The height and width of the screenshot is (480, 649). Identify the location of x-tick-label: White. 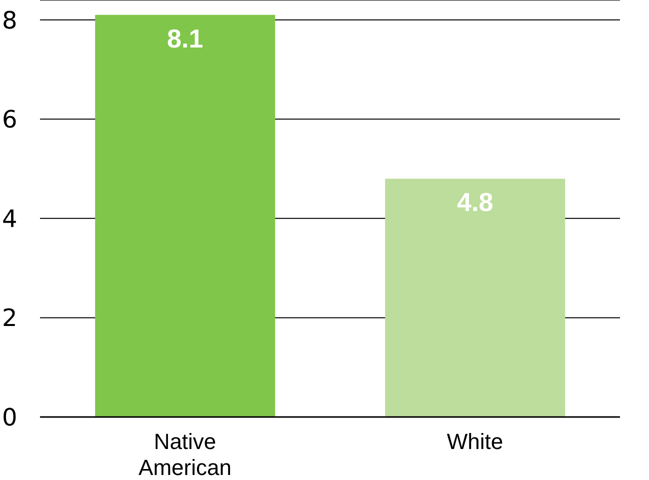
(475, 441).